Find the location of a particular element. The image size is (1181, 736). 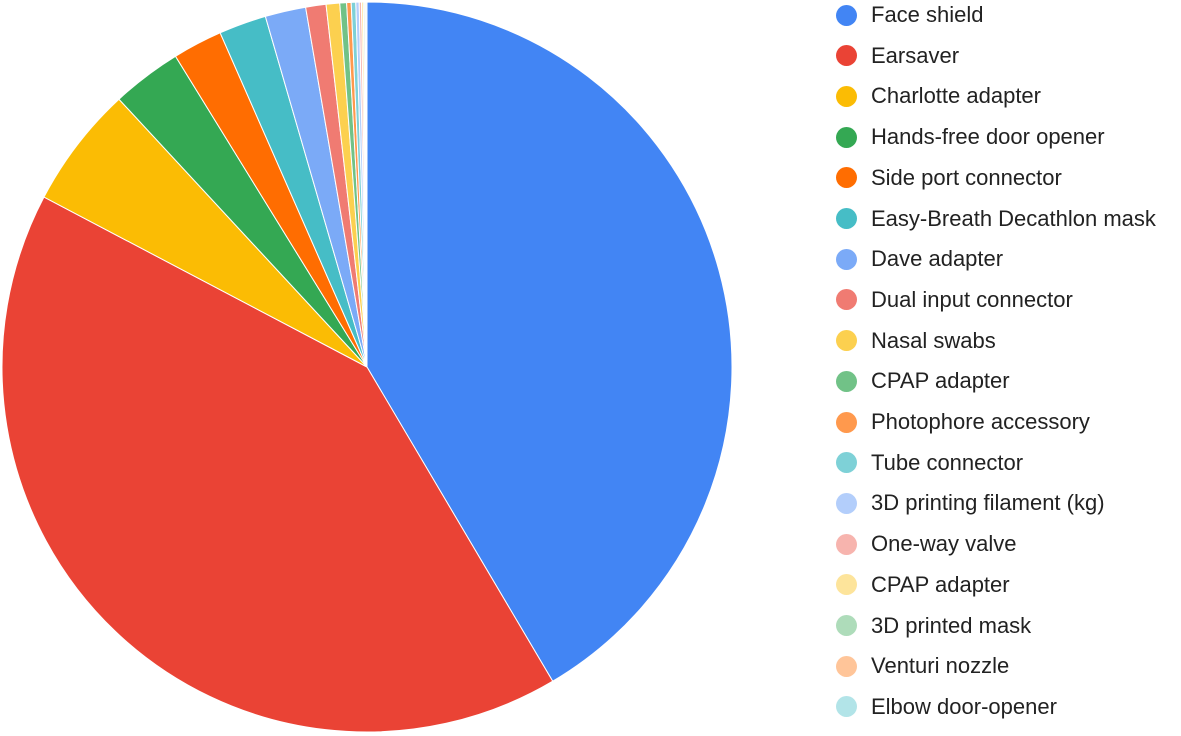

legend-label: Face shield is located at coordinates (927, 14).